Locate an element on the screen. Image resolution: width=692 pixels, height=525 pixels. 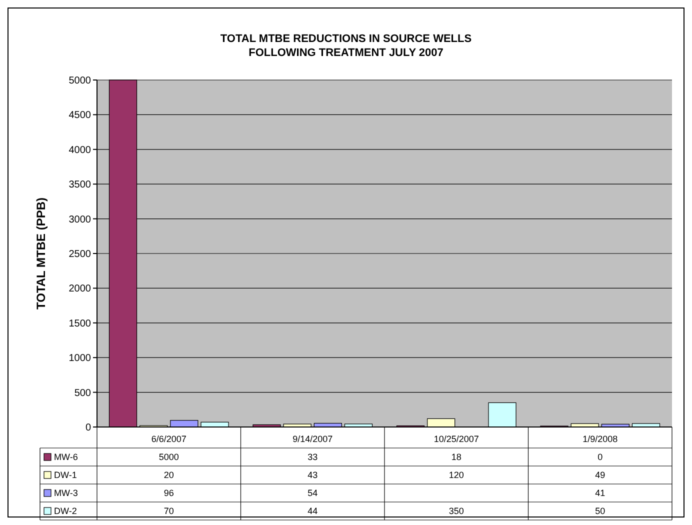
x-tick-label: 1/9/2008 is located at coordinates (600, 439).